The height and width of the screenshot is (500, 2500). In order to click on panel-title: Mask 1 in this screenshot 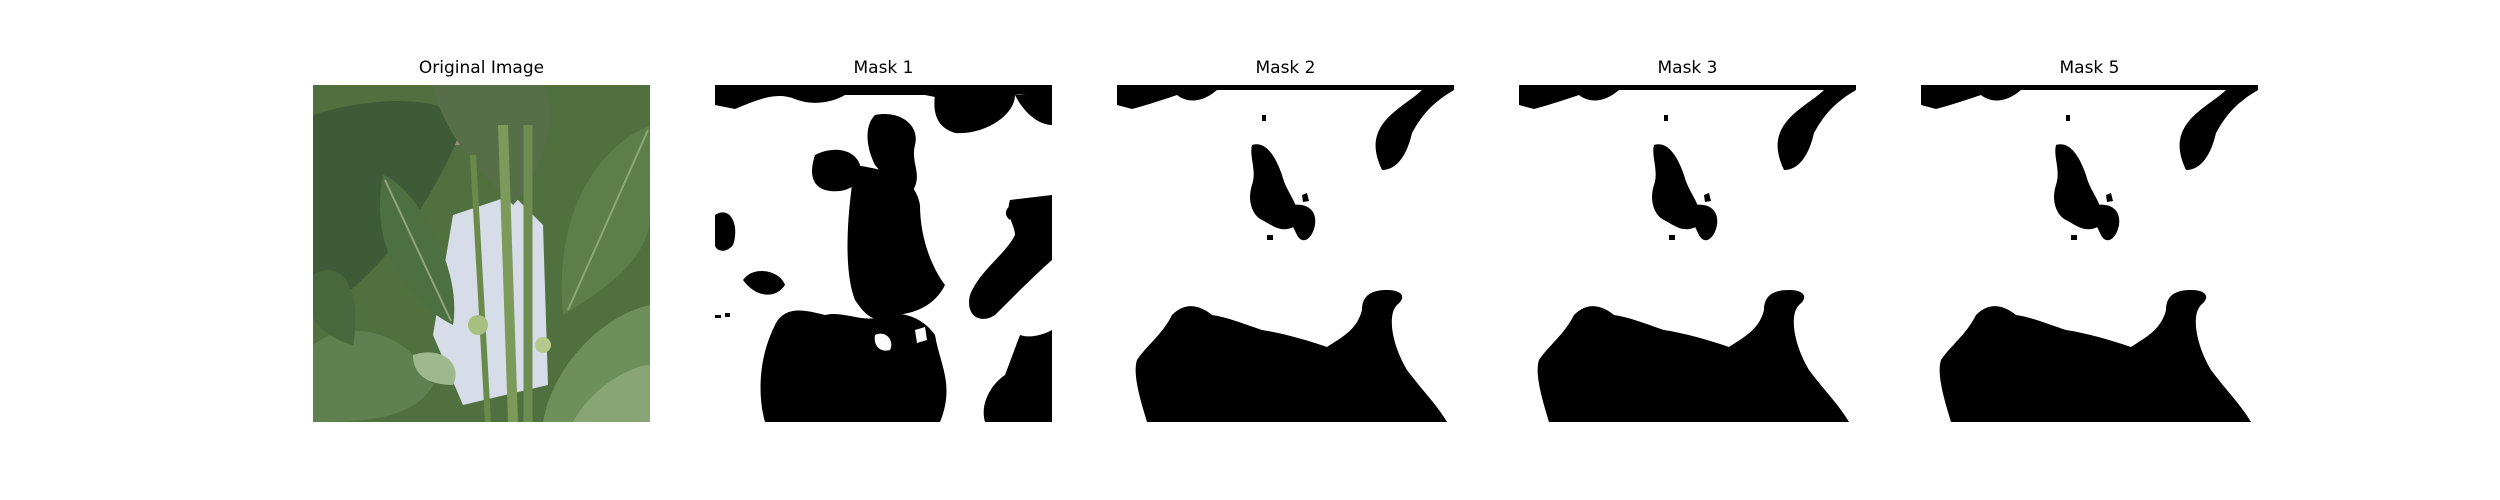, I will do `click(883, 68)`.